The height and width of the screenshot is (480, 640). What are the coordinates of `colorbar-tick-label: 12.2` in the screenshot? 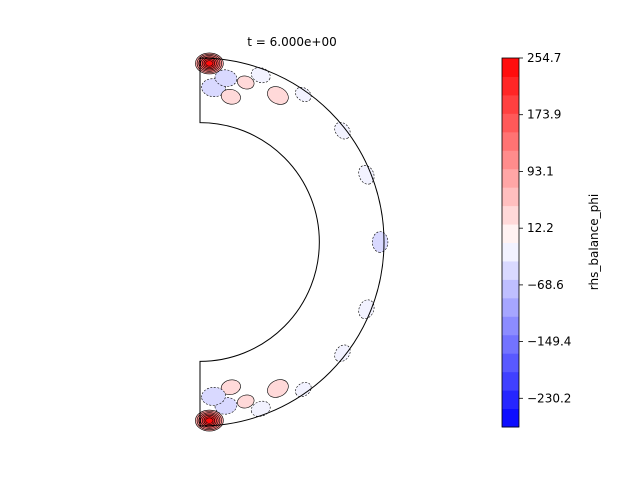 It's located at (540, 228).